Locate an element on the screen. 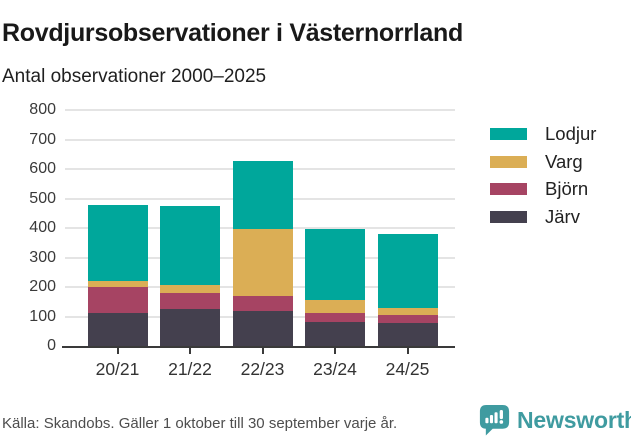 The width and height of the screenshot is (631, 439). legend-label: Varg is located at coordinates (564, 161).